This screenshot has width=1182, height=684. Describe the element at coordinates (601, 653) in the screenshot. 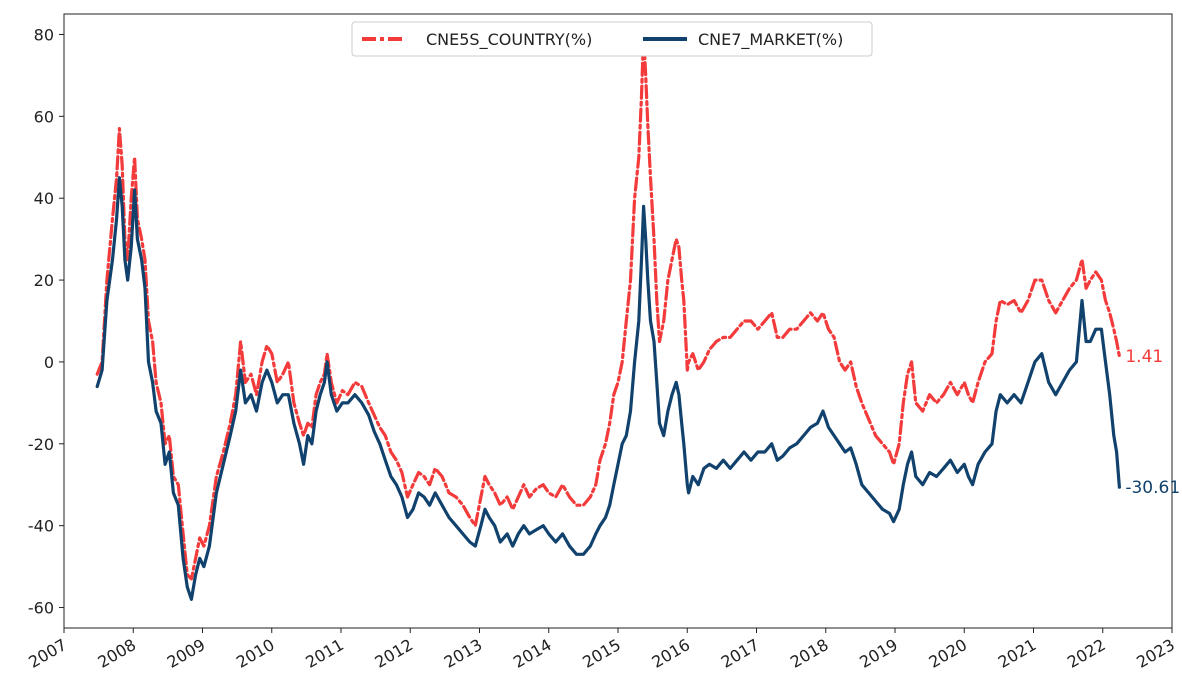

I see `x-tick-label: 2015` at that location.